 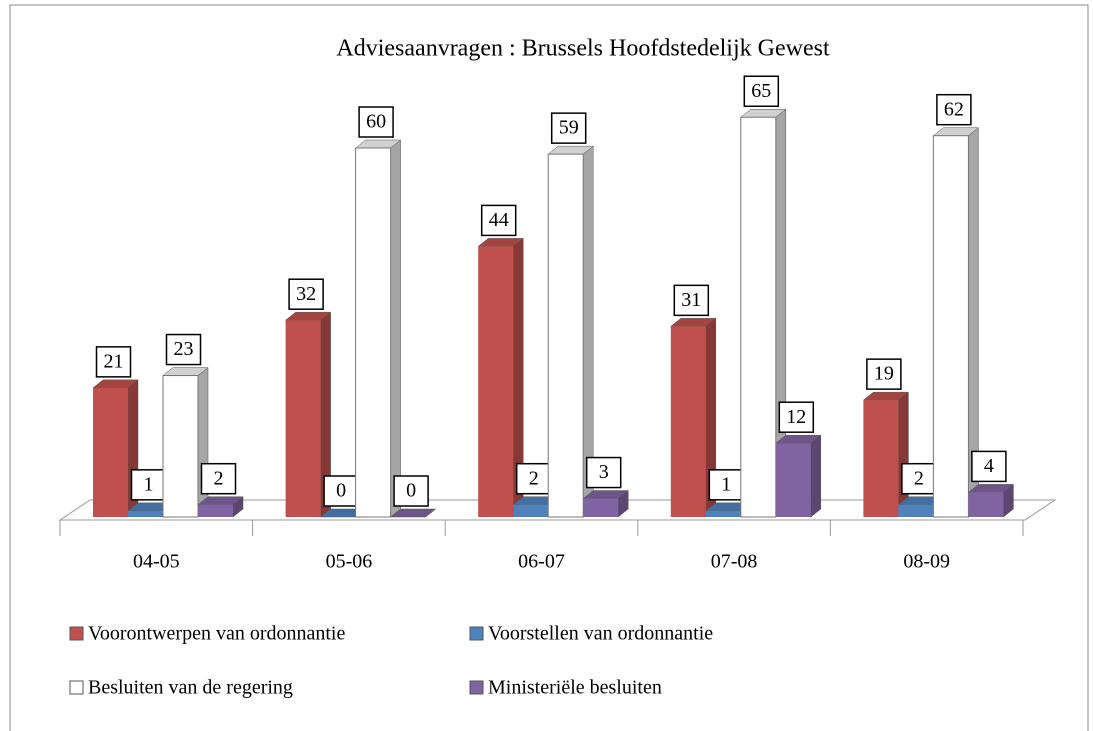 I want to click on x-tick-label: 08-09, so click(x=926, y=562).